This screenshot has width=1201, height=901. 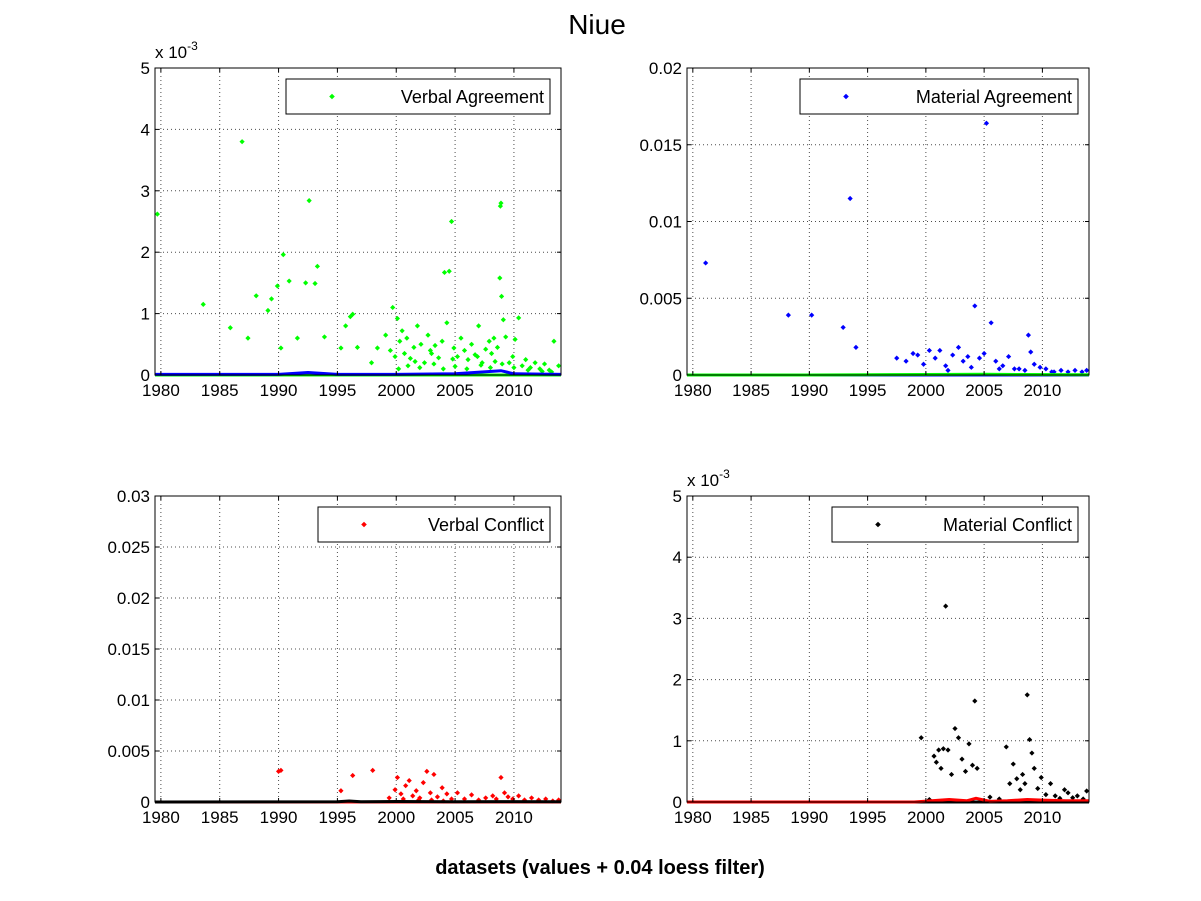 I want to click on legend-marker, so click(x=364, y=524).